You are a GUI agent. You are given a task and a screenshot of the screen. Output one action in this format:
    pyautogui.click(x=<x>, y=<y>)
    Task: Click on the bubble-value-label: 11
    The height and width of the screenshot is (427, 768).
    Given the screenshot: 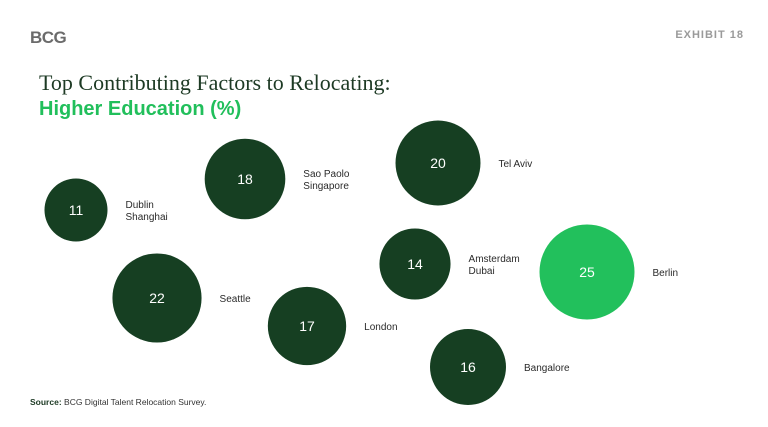 What is the action you would take?
    pyautogui.click(x=76, y=210)
    